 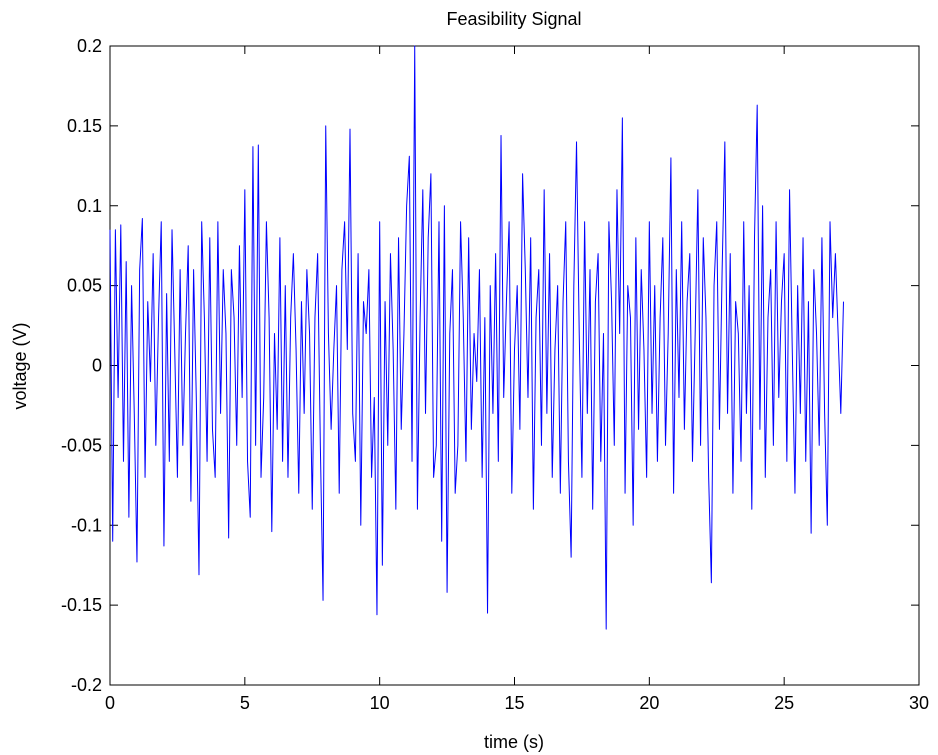 What do you see at coordinates (89, 46) in the screenshot?
I see `y-tick-label: 0.2` at bounding box center [89, 46].